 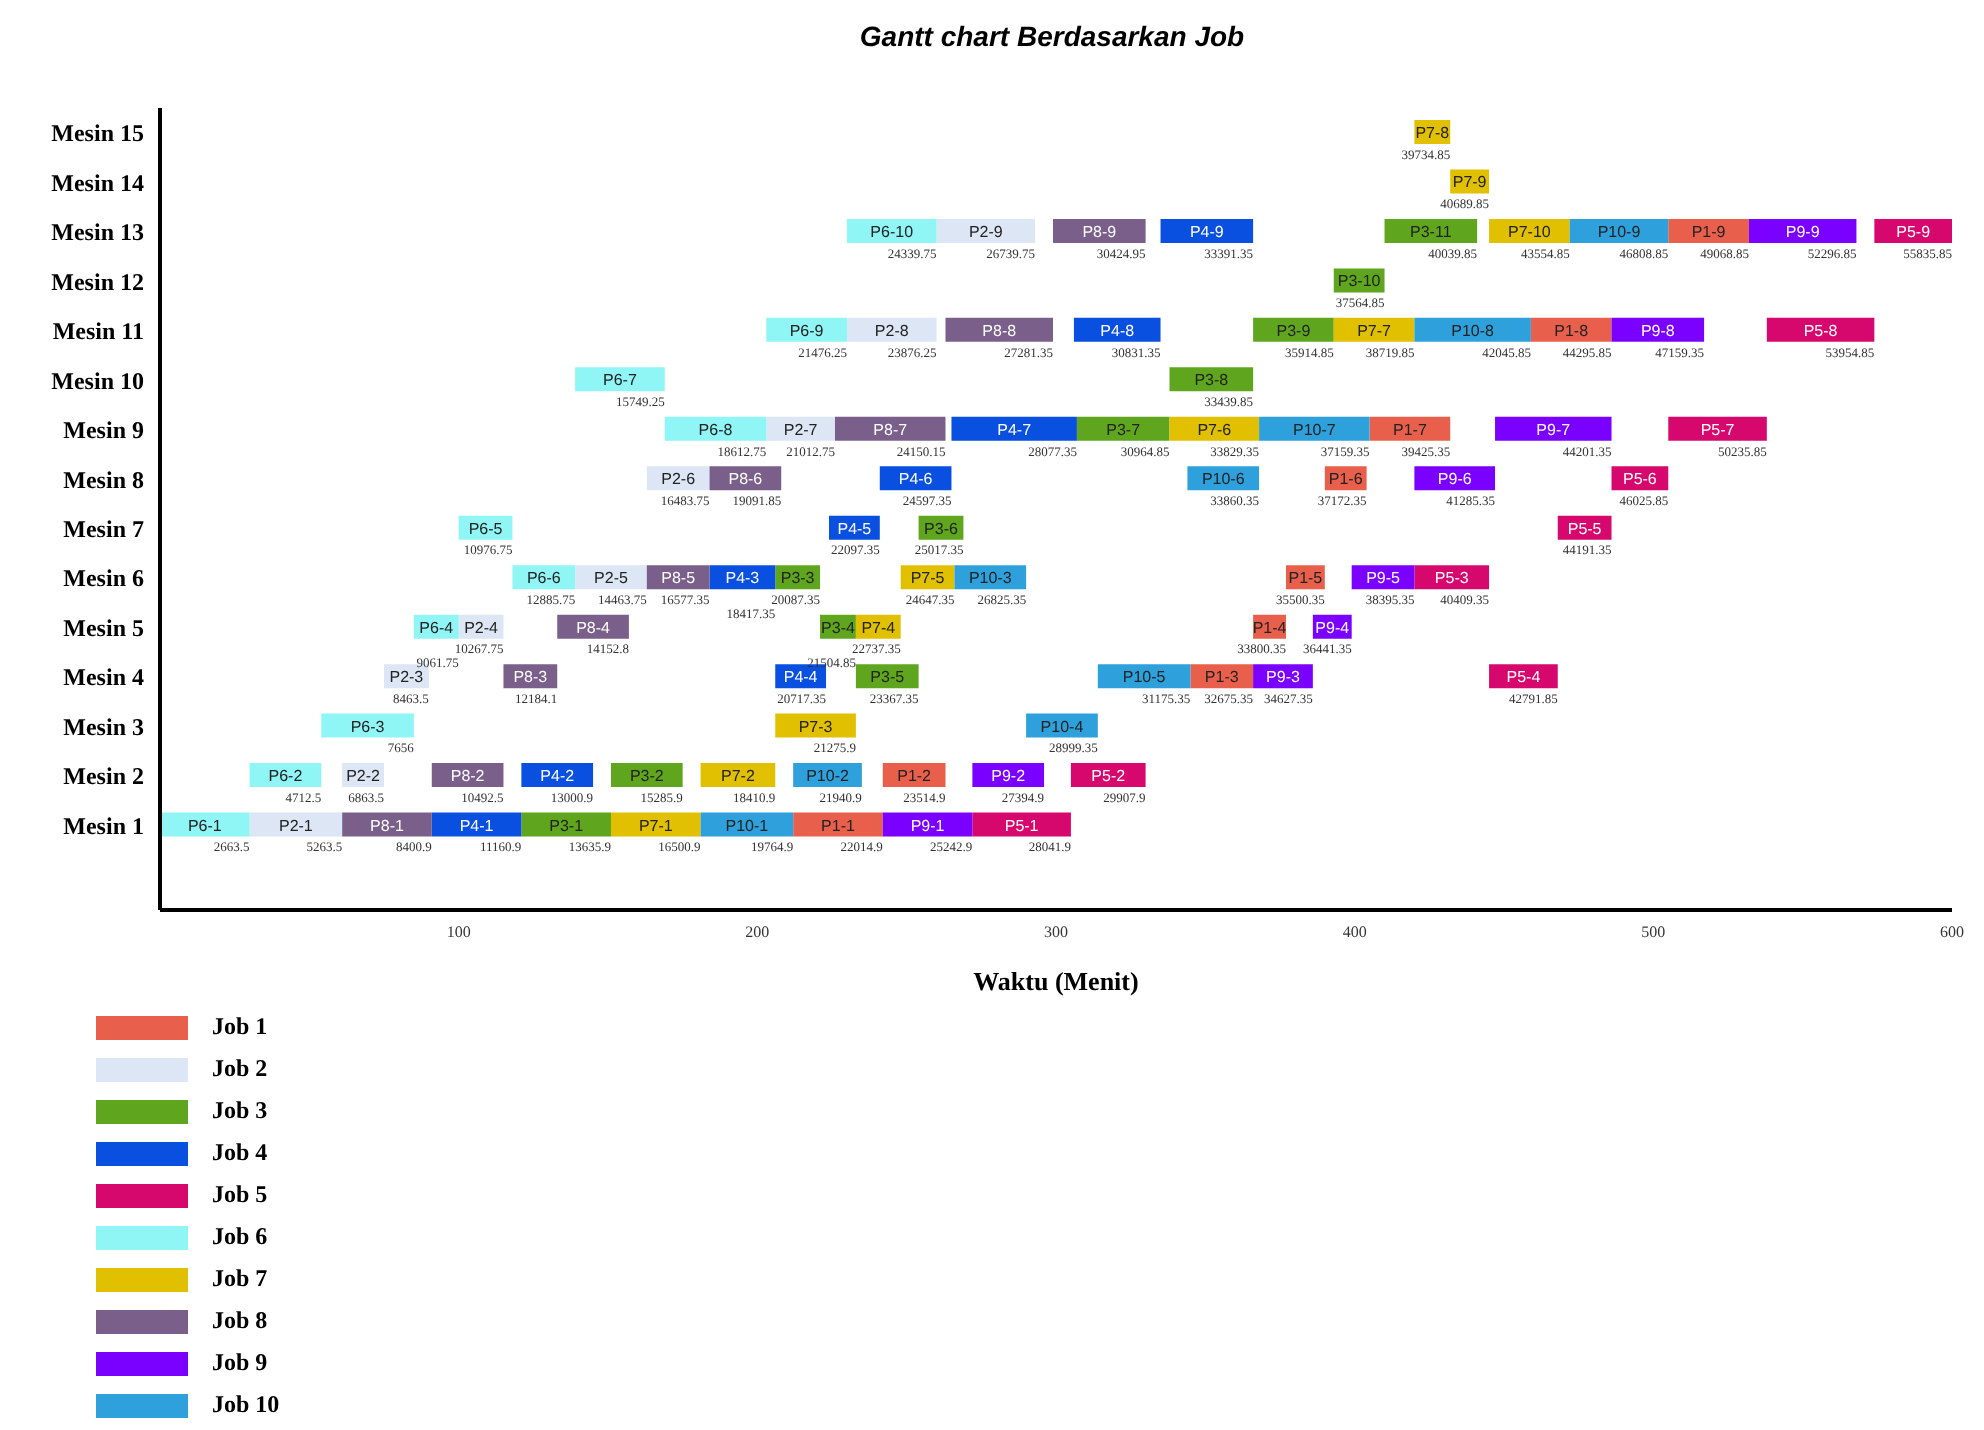 I want to click on data-label: P10-1, so click(x=747, y=825).